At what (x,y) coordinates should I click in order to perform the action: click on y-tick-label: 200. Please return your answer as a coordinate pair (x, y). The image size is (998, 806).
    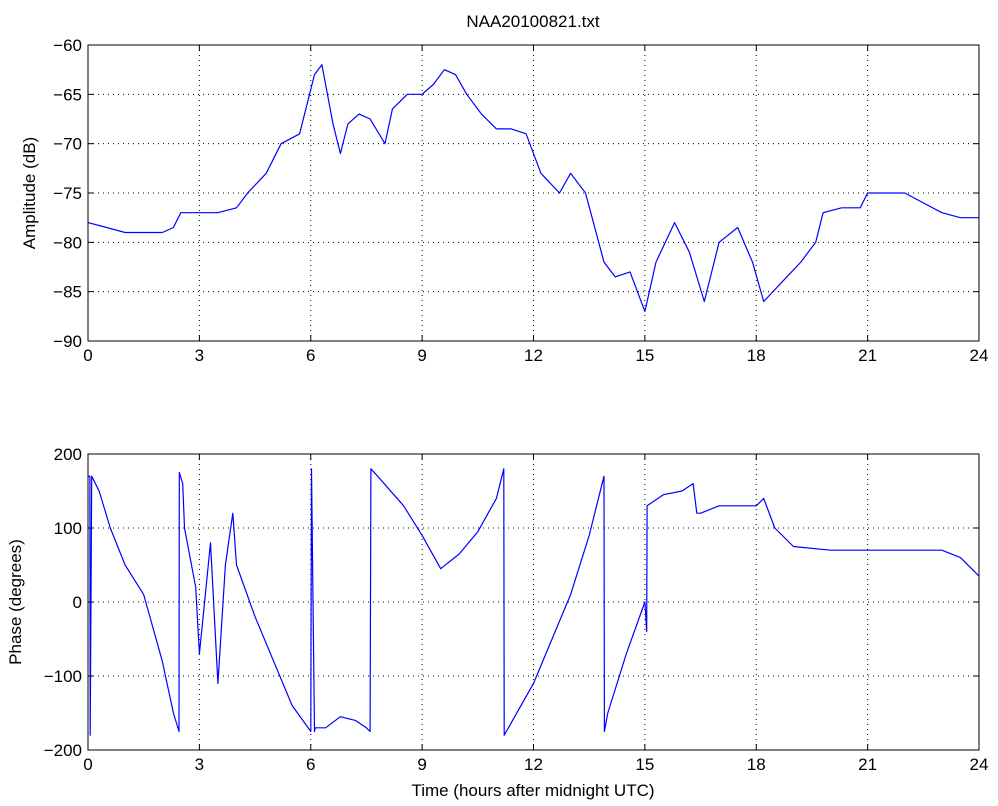
    Looking at the image, I should click on (68, 454).